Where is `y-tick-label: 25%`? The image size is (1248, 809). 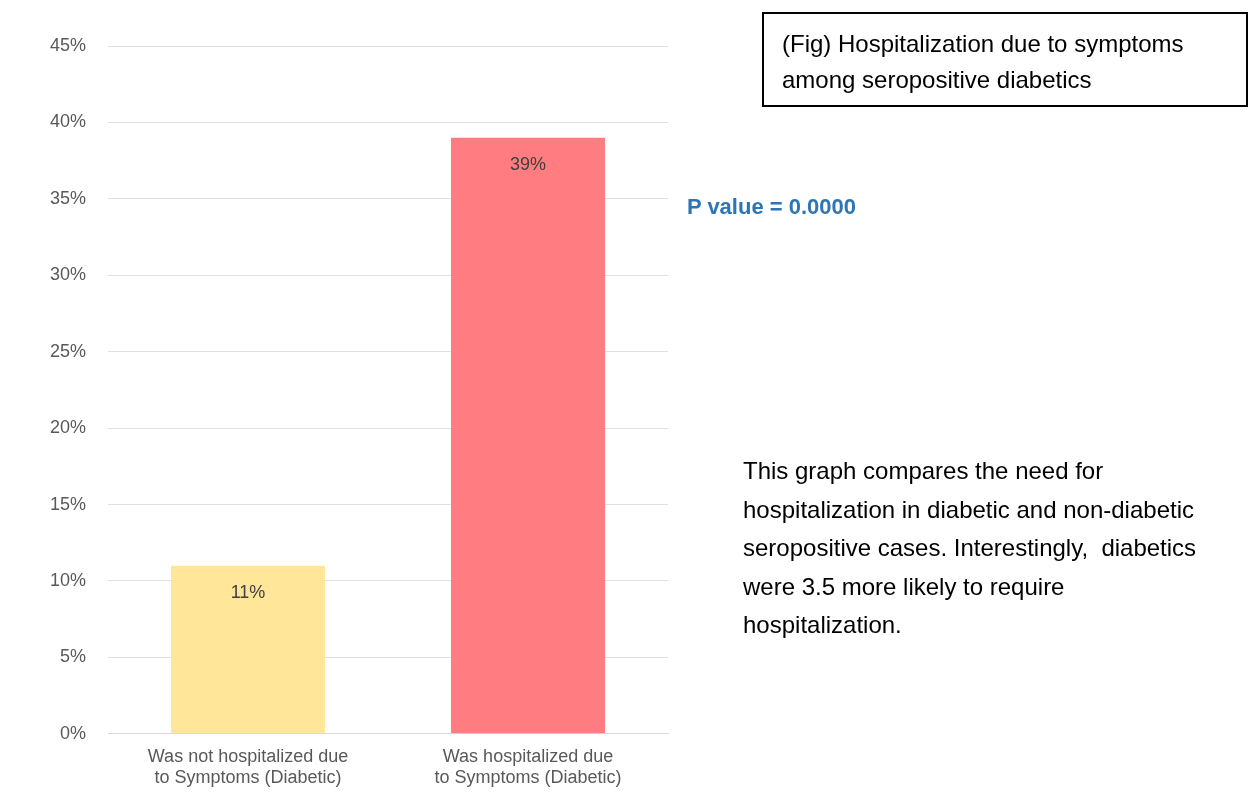 y-tick-label: 25% is located at coordinates (68, 350).